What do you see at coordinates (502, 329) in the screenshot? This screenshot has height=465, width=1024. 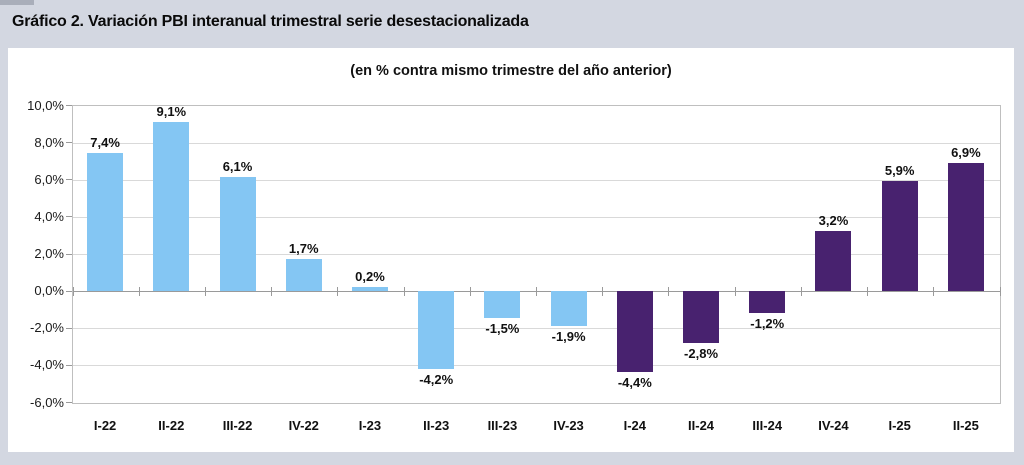 I see `bar-value-label: -1,5%` at bounding box center [502, 329].